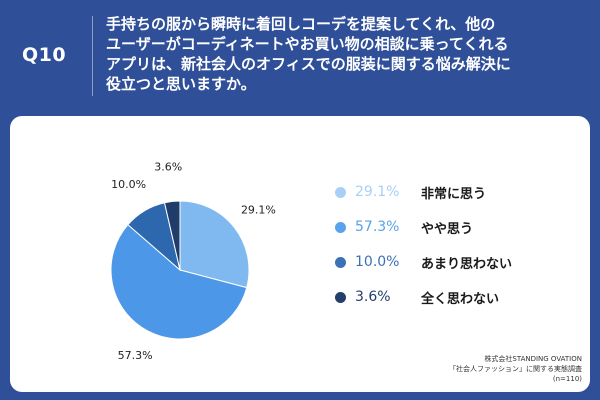 This screenshot has width=600, height=400. What do you see at coordinates (181, 84) in the screenshot?
I see `question-line: 役立つと思いますか。` at bounding box center [181, 84].